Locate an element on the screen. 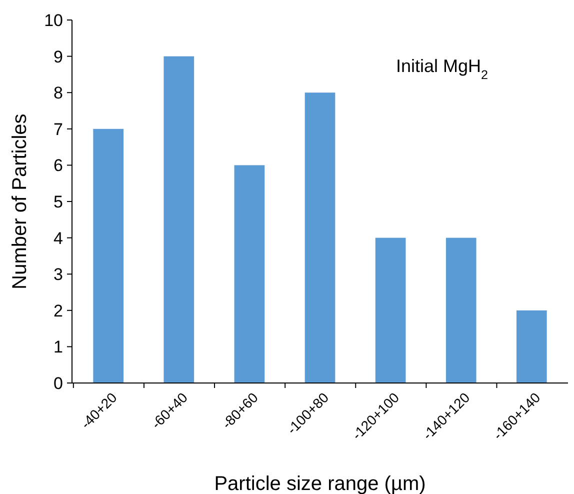  annotation: Initial MgH$_{2}$ is located at coordinates (442, 69).